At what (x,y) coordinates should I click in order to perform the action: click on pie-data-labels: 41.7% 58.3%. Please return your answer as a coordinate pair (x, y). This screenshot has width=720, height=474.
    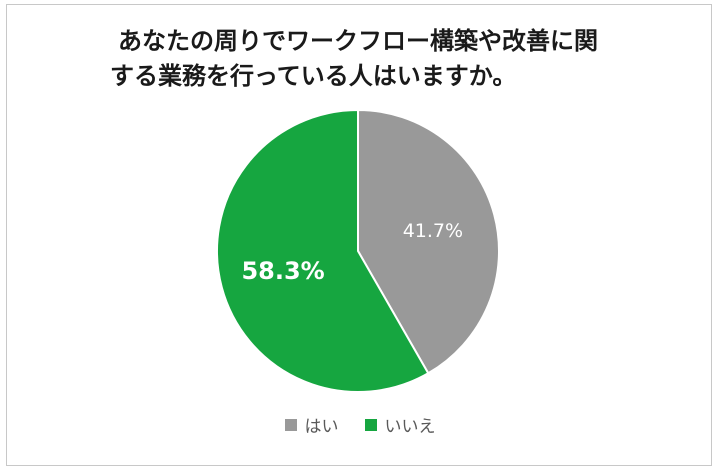
    Looking at the image, I should click on (352, 252).